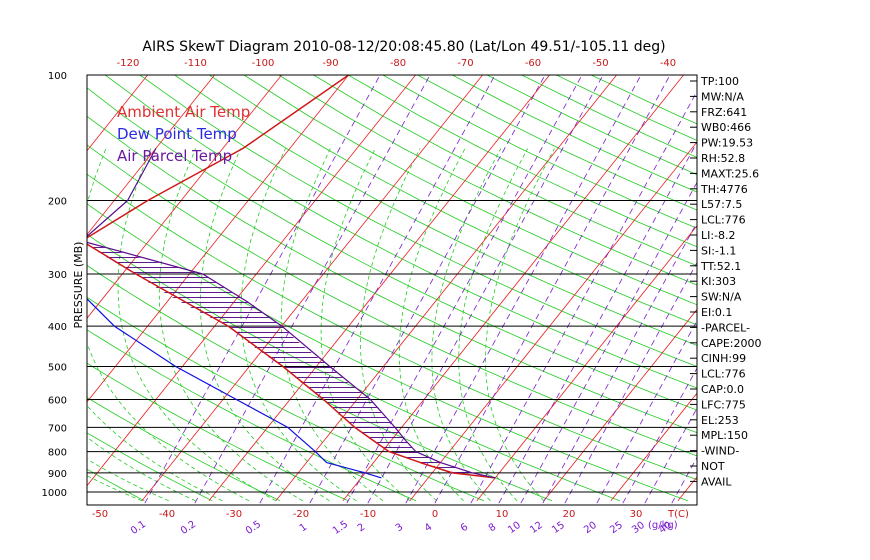  What do you see at coordinates (429, 528) in the screenshot?
I see `mixing-ratio-label: 4` at bounding box center [429, 528].